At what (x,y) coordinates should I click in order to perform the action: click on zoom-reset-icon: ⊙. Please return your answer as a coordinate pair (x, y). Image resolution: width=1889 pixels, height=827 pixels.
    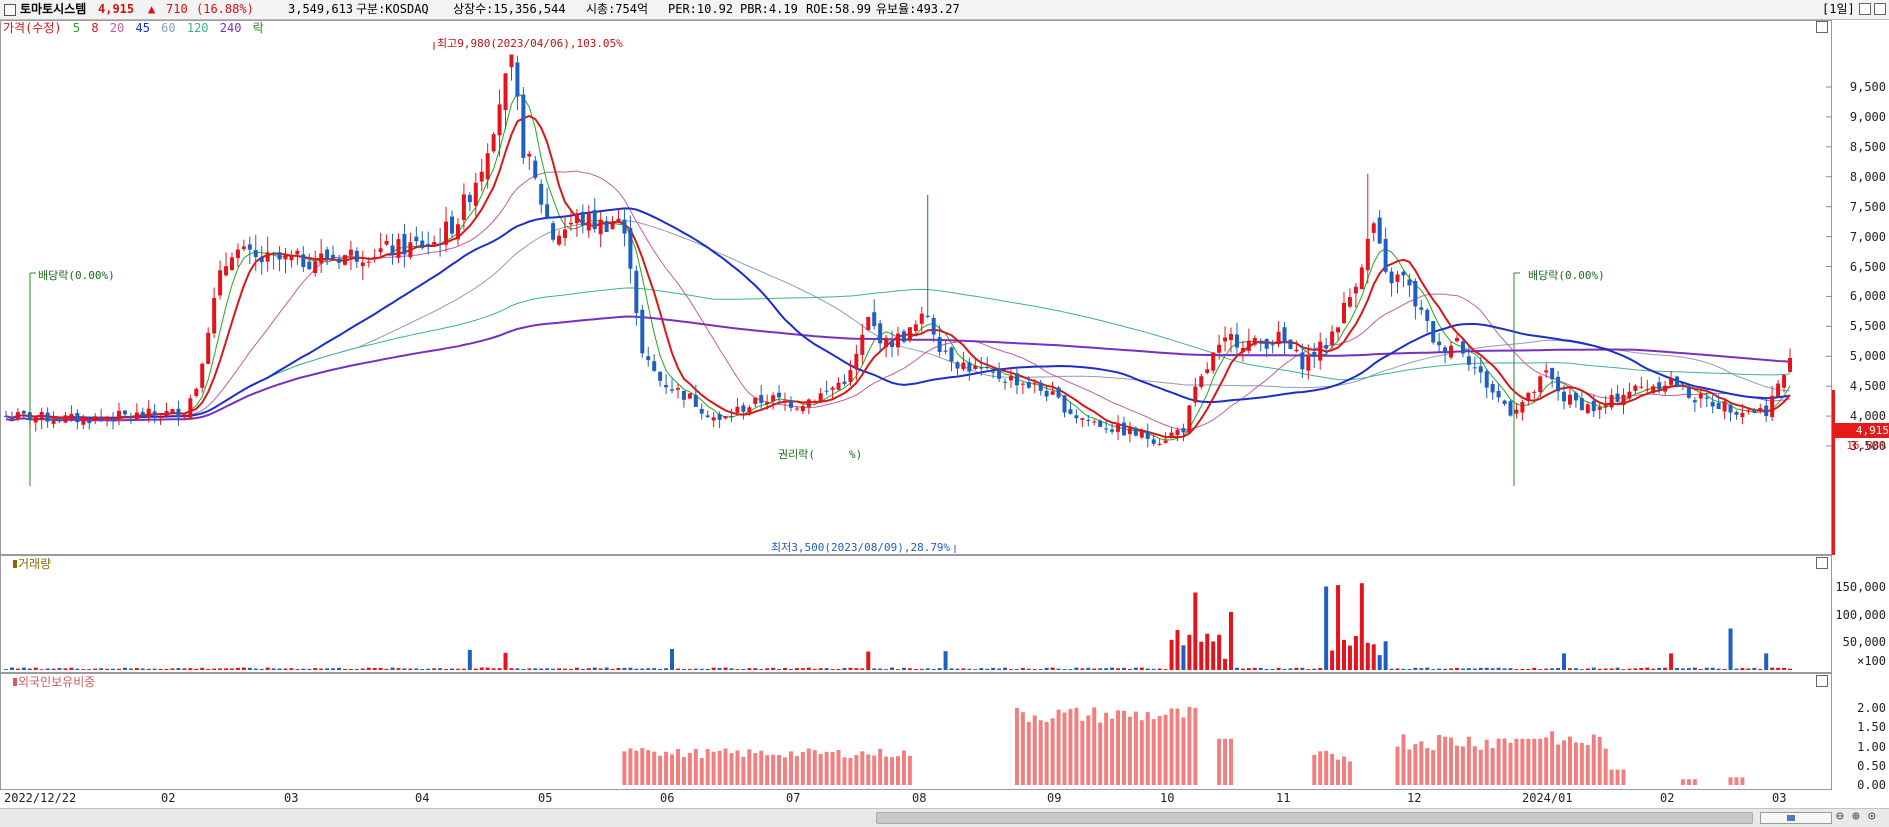
    Looking at the image, I should click on (1872, 816).